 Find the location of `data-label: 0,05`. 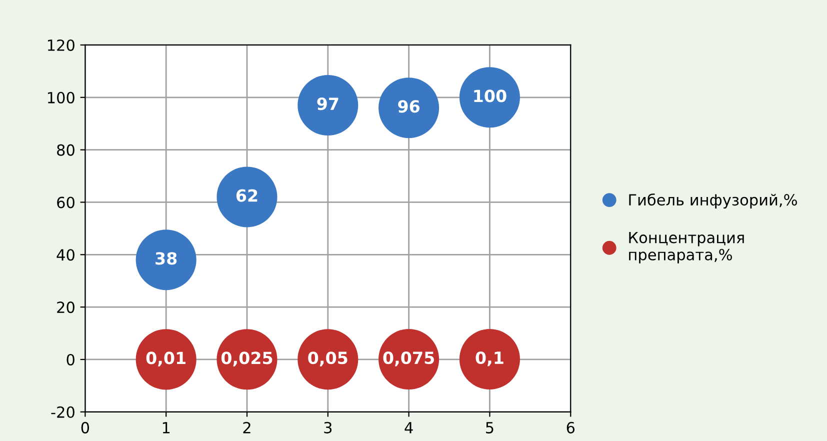

data-label: 0,05 is located at coordinates (328, 359).